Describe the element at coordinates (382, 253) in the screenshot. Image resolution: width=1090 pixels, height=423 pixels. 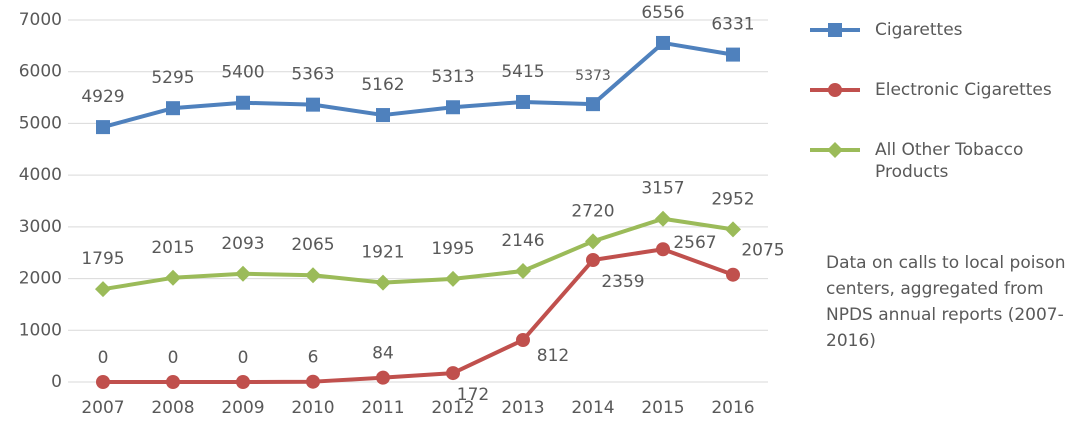
I see `data-label: 1921` at that location.